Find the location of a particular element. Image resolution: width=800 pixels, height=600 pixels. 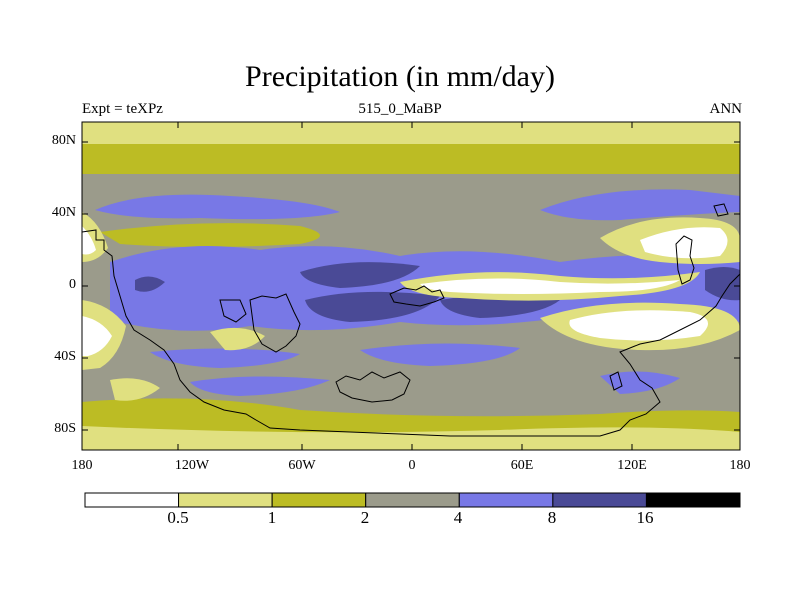

map-title: Precipitation (in mm/day) is located at coordinates (400, 76).